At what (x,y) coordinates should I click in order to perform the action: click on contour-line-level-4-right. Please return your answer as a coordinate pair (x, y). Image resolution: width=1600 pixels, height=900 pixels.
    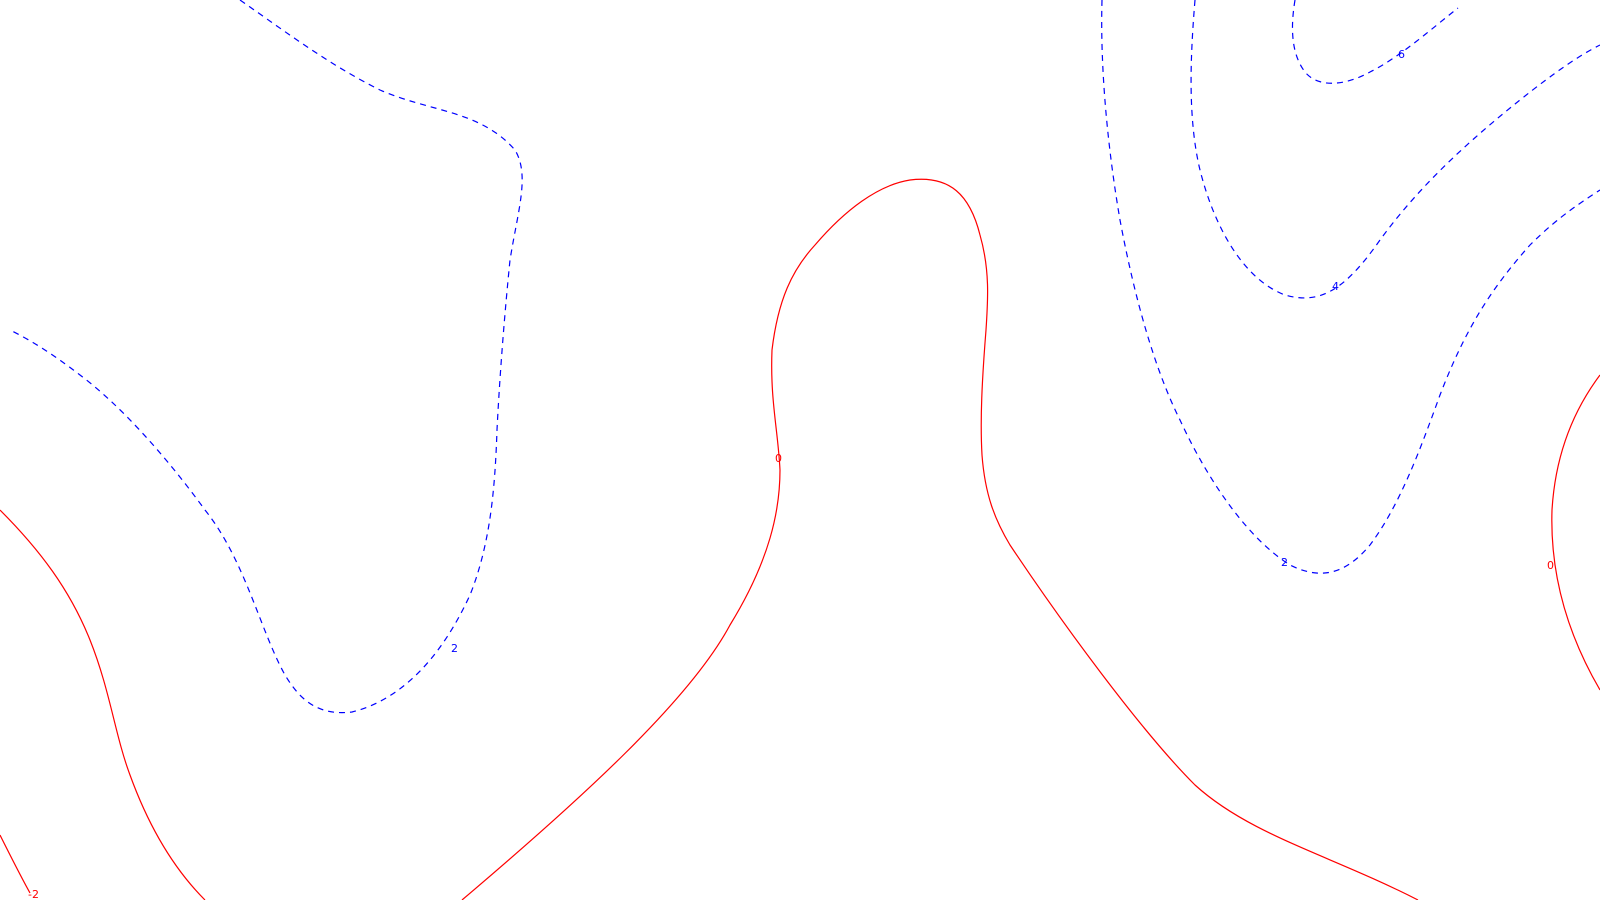
    Looking at the image, I should click on (1395, 149).